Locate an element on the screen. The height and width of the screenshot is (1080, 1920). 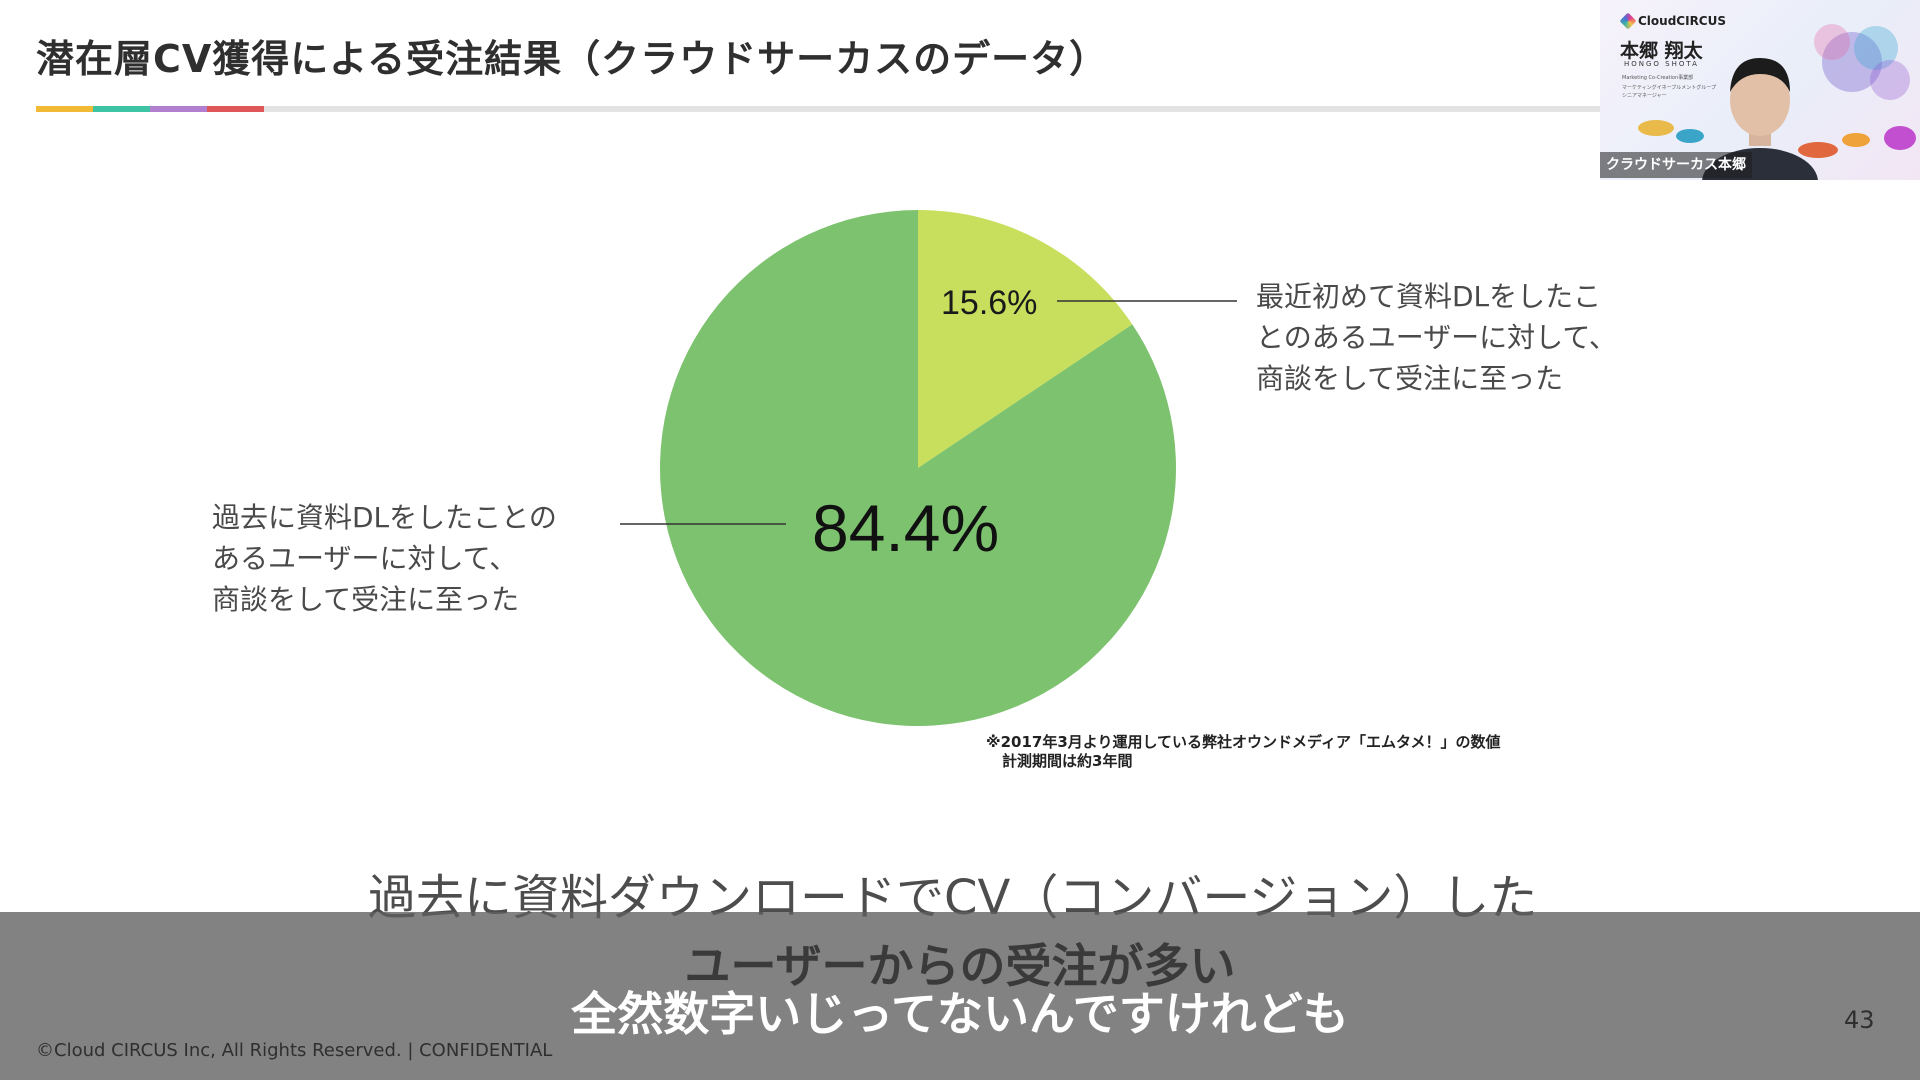
title-rule is located at coordinates (818, 109).